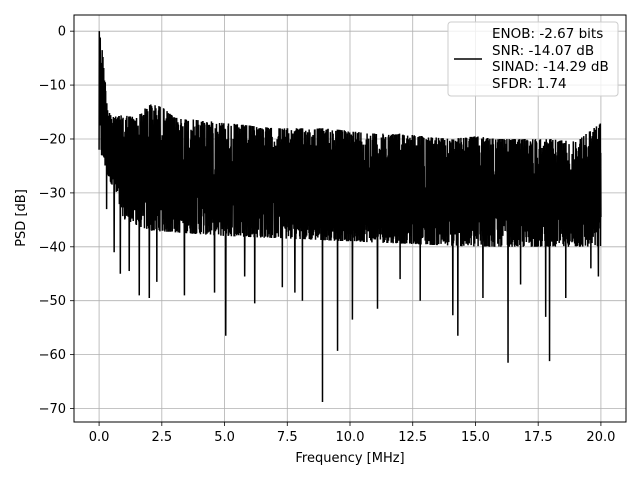  What do you see at coordinates (21, 218) in the screenshot?
I see `y-axis-label: PSD [dB]` at bounding box center [21, 218].